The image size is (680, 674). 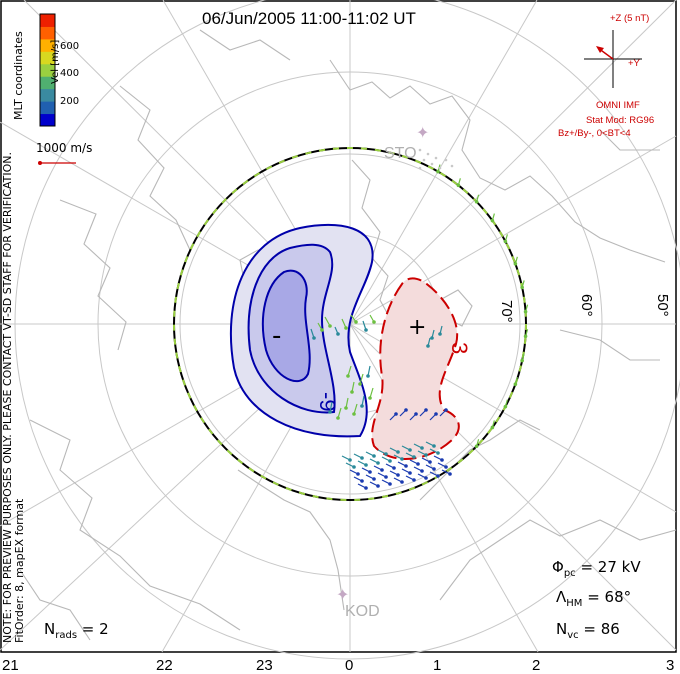 I want to click on mlt-tick: 22, so click(x=164, y=665).